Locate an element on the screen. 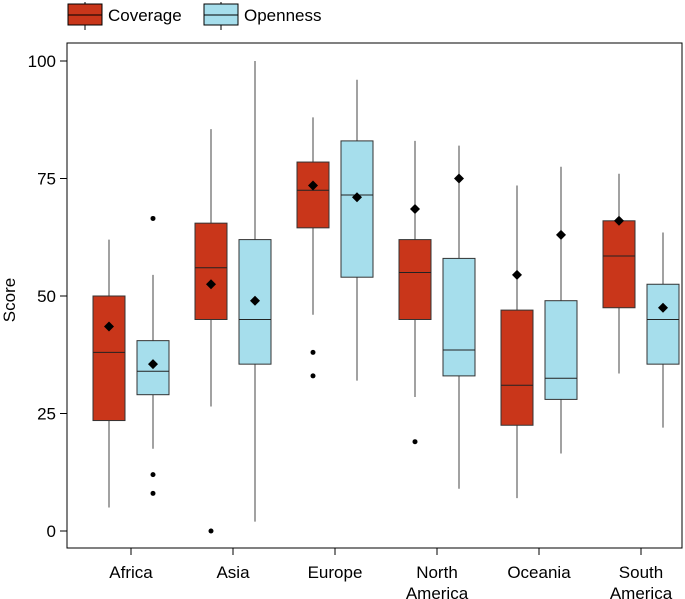 This screenshot has height=599, width=685. y-tick-label-50: 50 is located at coordinates (46, 296).